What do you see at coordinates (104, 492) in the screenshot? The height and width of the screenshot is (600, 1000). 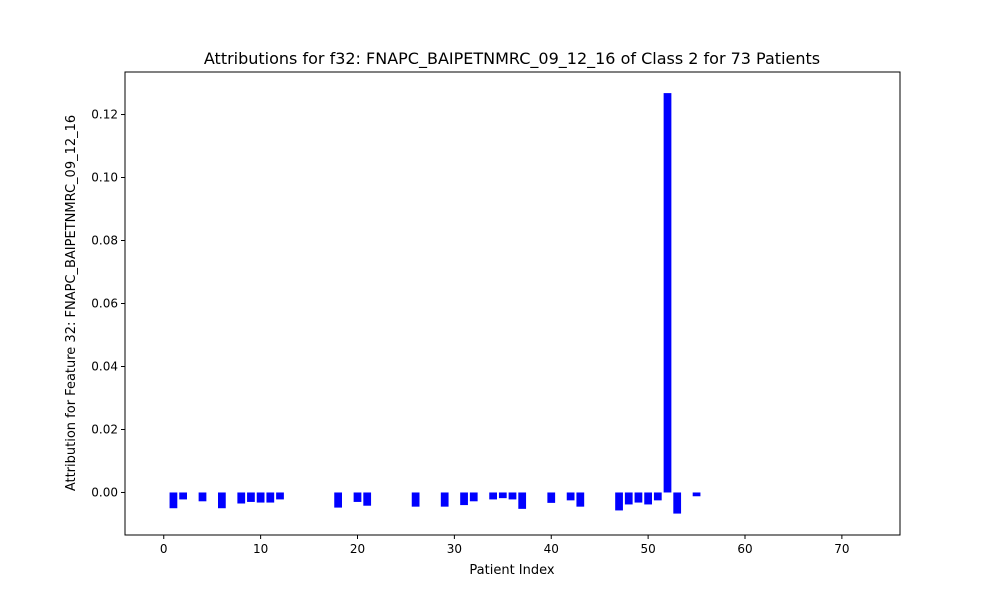 I see `y-tick-label: 0.00` at bounding box center [104, 492].